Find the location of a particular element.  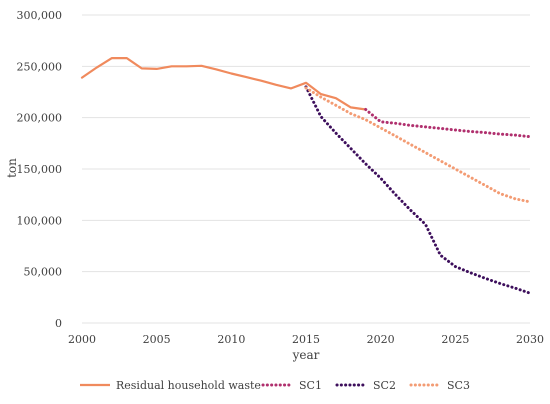

x-tick-label: 2015 is located at coordinates (306, 339).